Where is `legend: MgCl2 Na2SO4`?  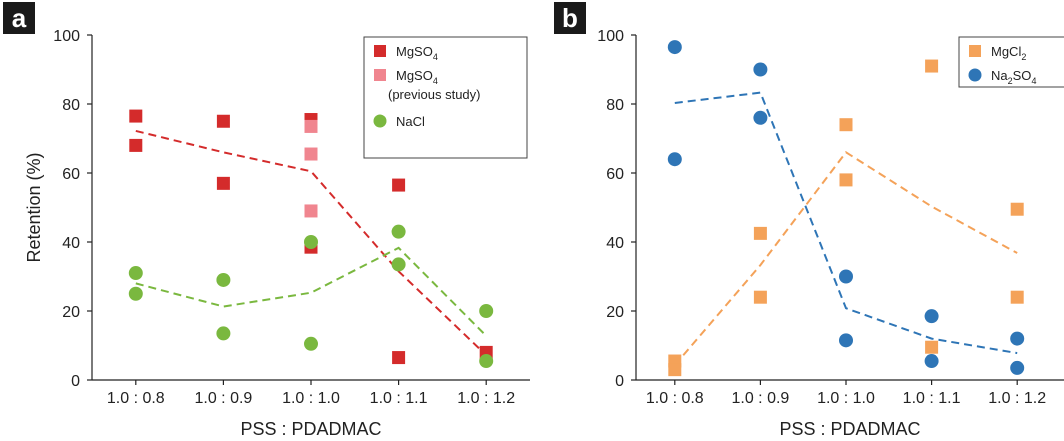
legend: MgCl2 Na2SO4 is located at coordinates (1011, 62).